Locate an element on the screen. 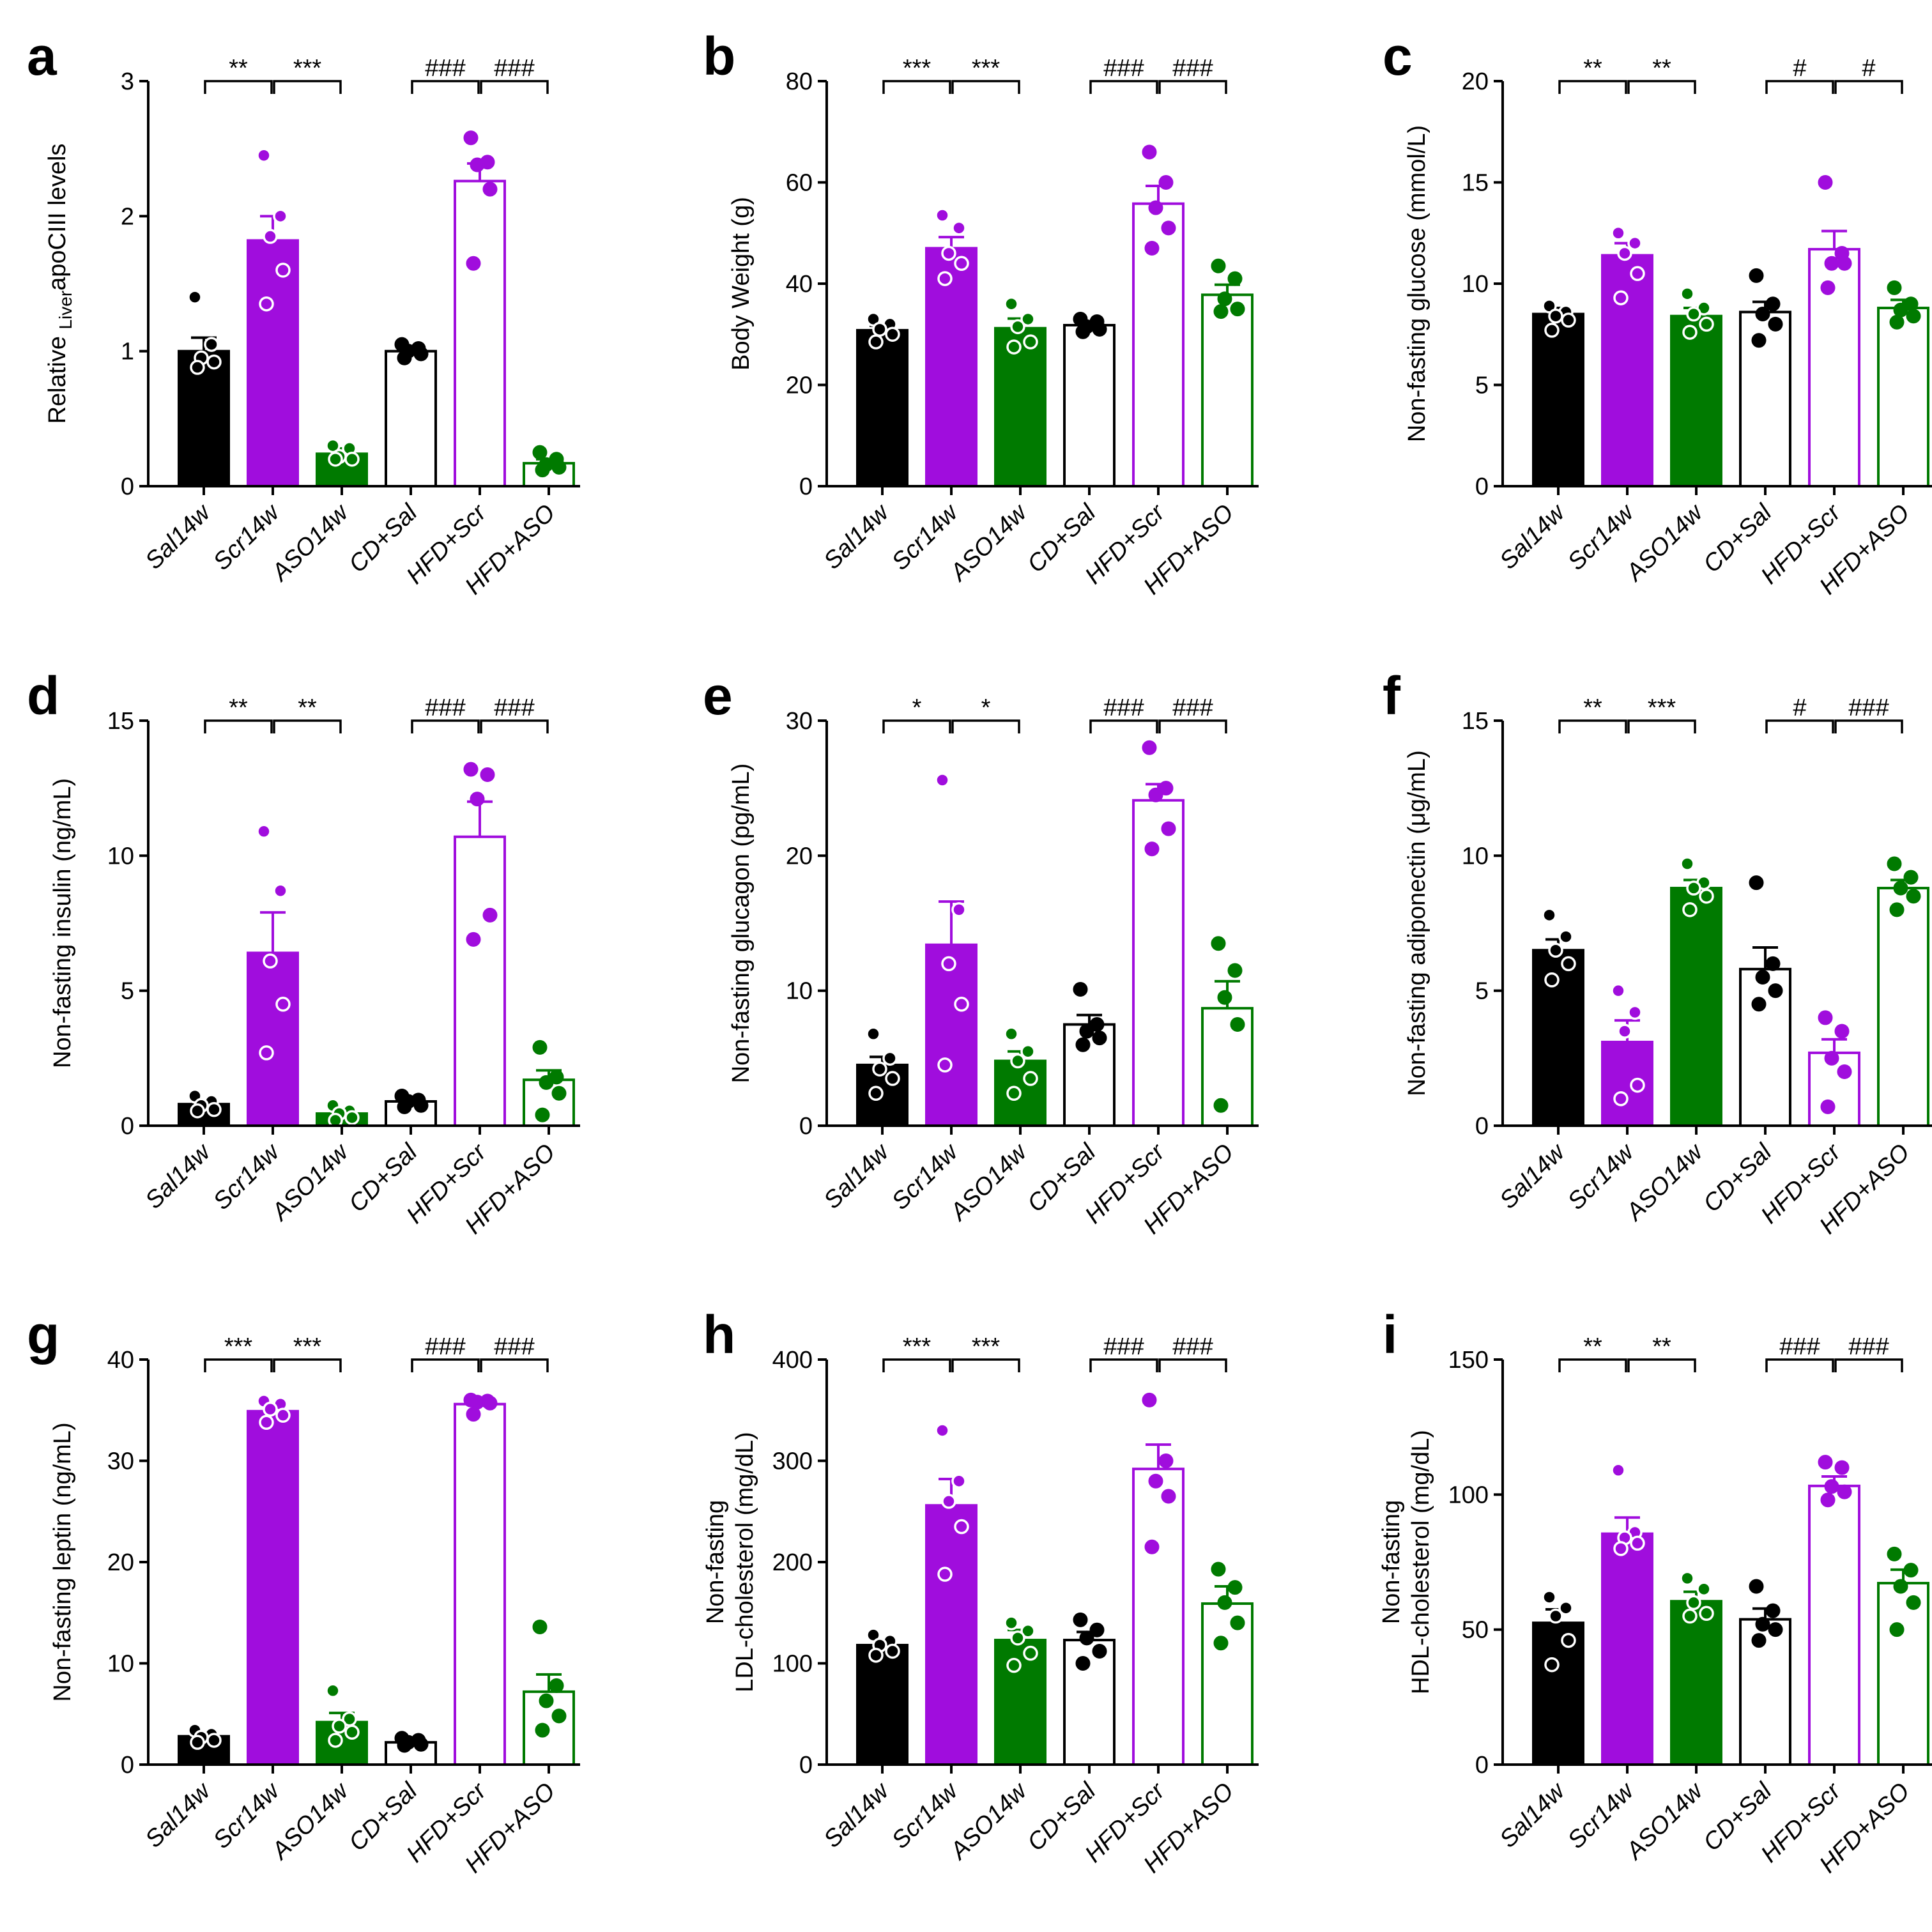  panel-letter: b is located at coordinates (719, 56).